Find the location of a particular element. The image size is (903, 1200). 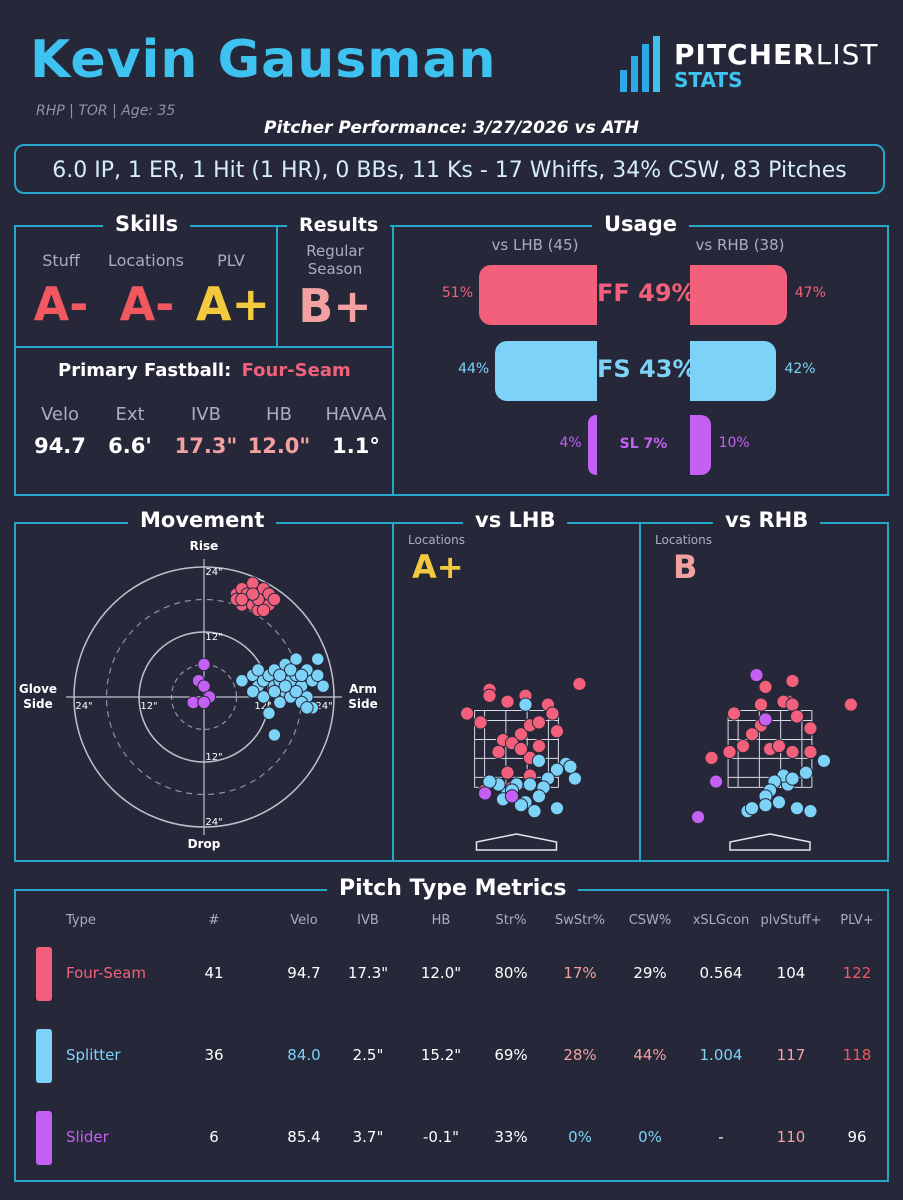

metric-value: 84.0 is located at coordinates (304, 1055).